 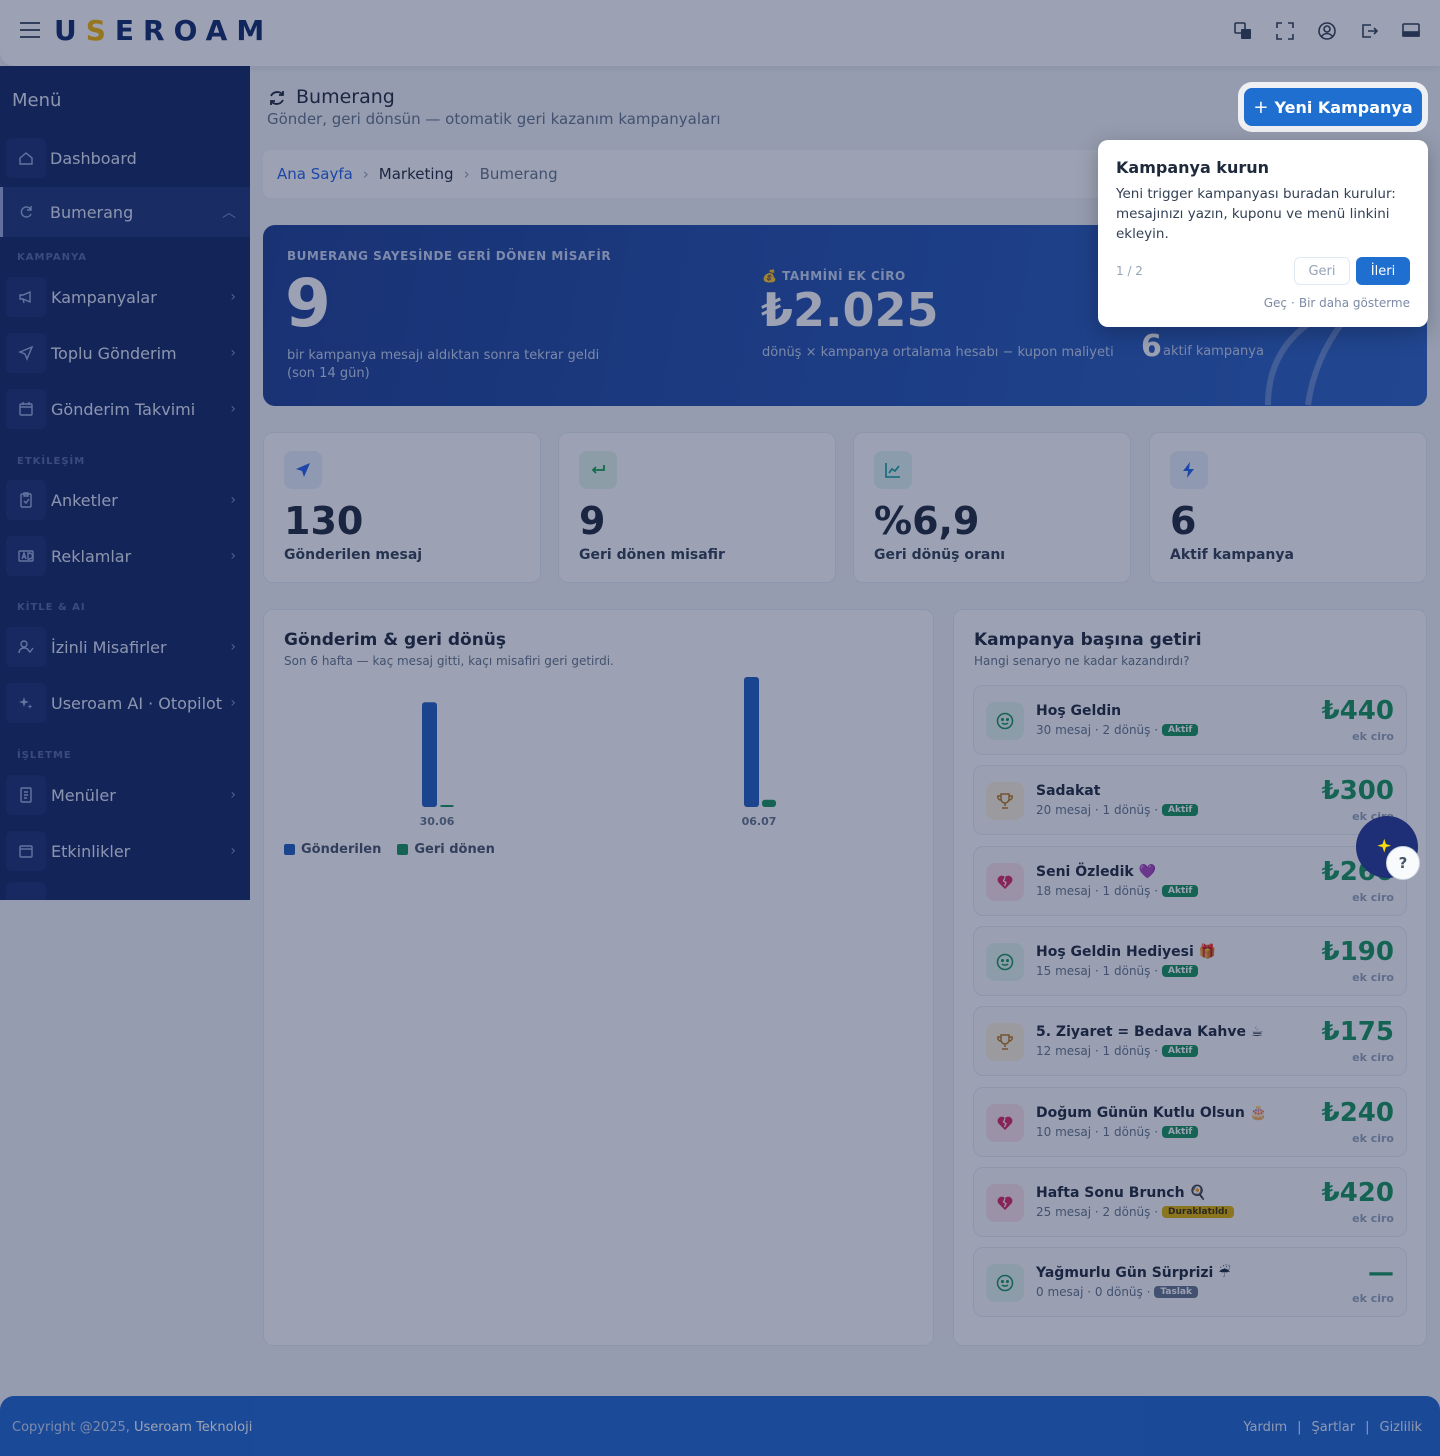 What do you see at coordinates (1381, 1273) in the screenshot?
I see `campaign-amount: —` at bounding box center [1381, 1273].